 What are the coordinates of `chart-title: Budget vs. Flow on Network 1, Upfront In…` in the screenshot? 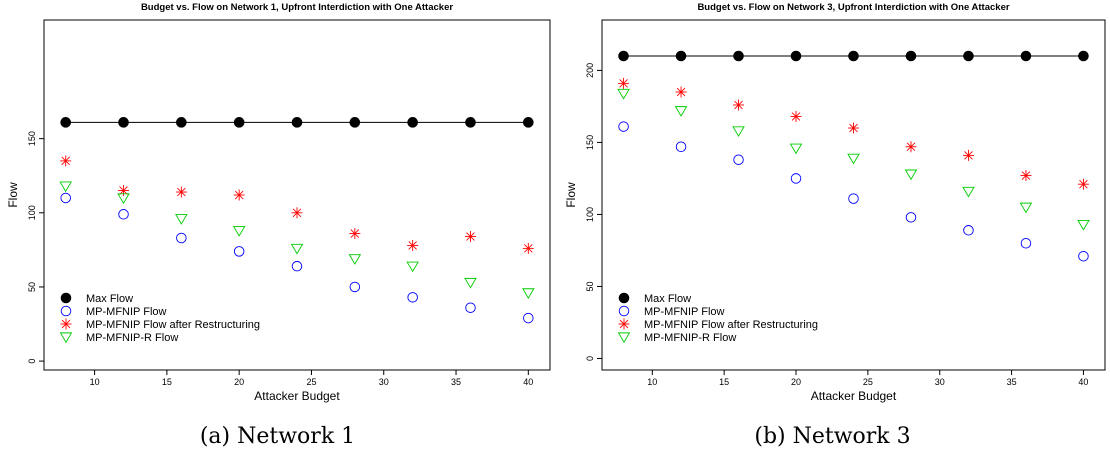 It's located at (297, 7).